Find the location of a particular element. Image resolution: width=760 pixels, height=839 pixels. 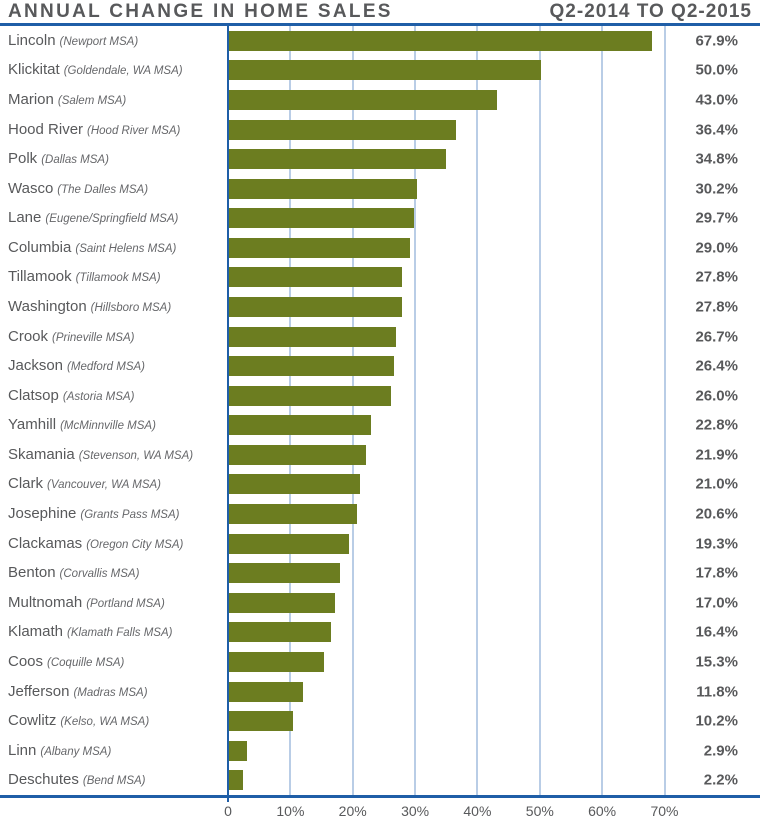

value-label: 17.8% is located at coordinates (716, 573).